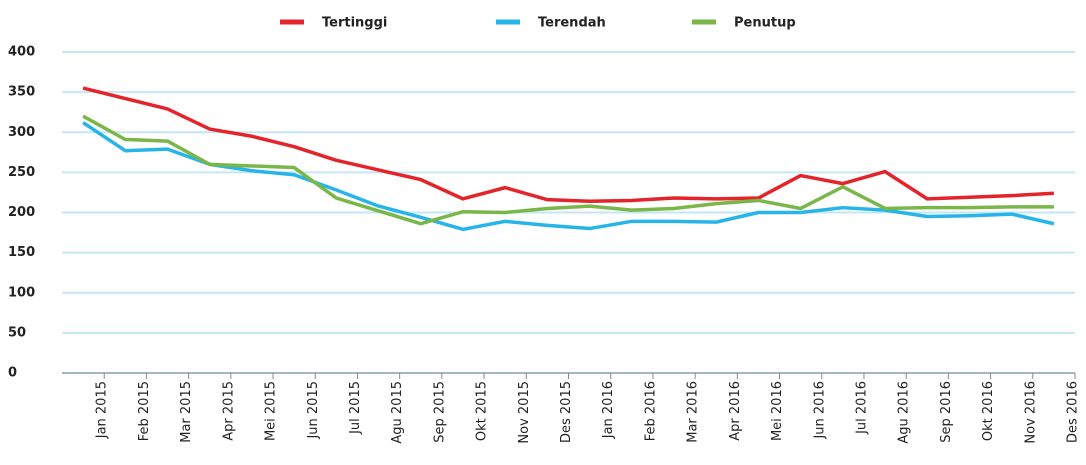 The height and width of the screenshot is (465, 1086). Describe the element at coordinates (17, 332) in the screenshot. I see `y-tick-label: 50` at that location.